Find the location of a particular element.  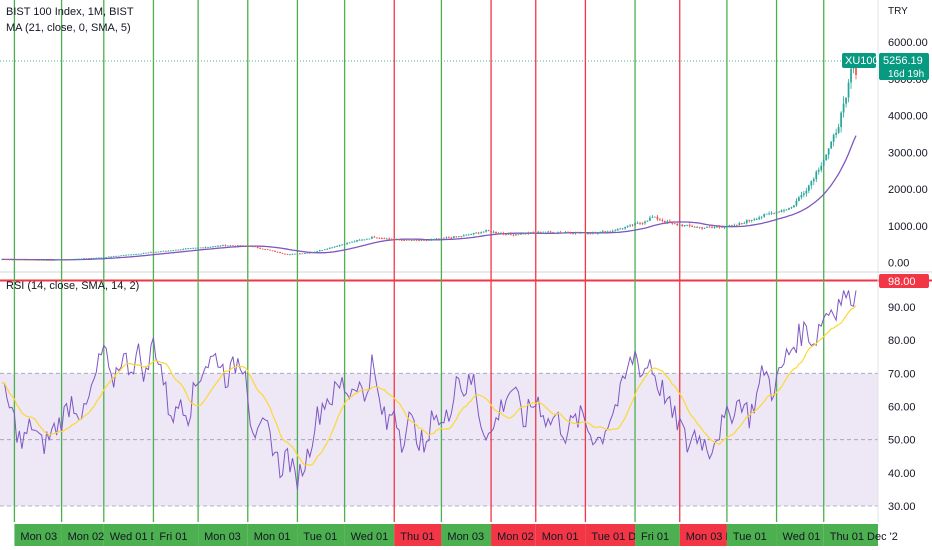

time-axis-label: Mon 03 is located at coordinates (465, 537).